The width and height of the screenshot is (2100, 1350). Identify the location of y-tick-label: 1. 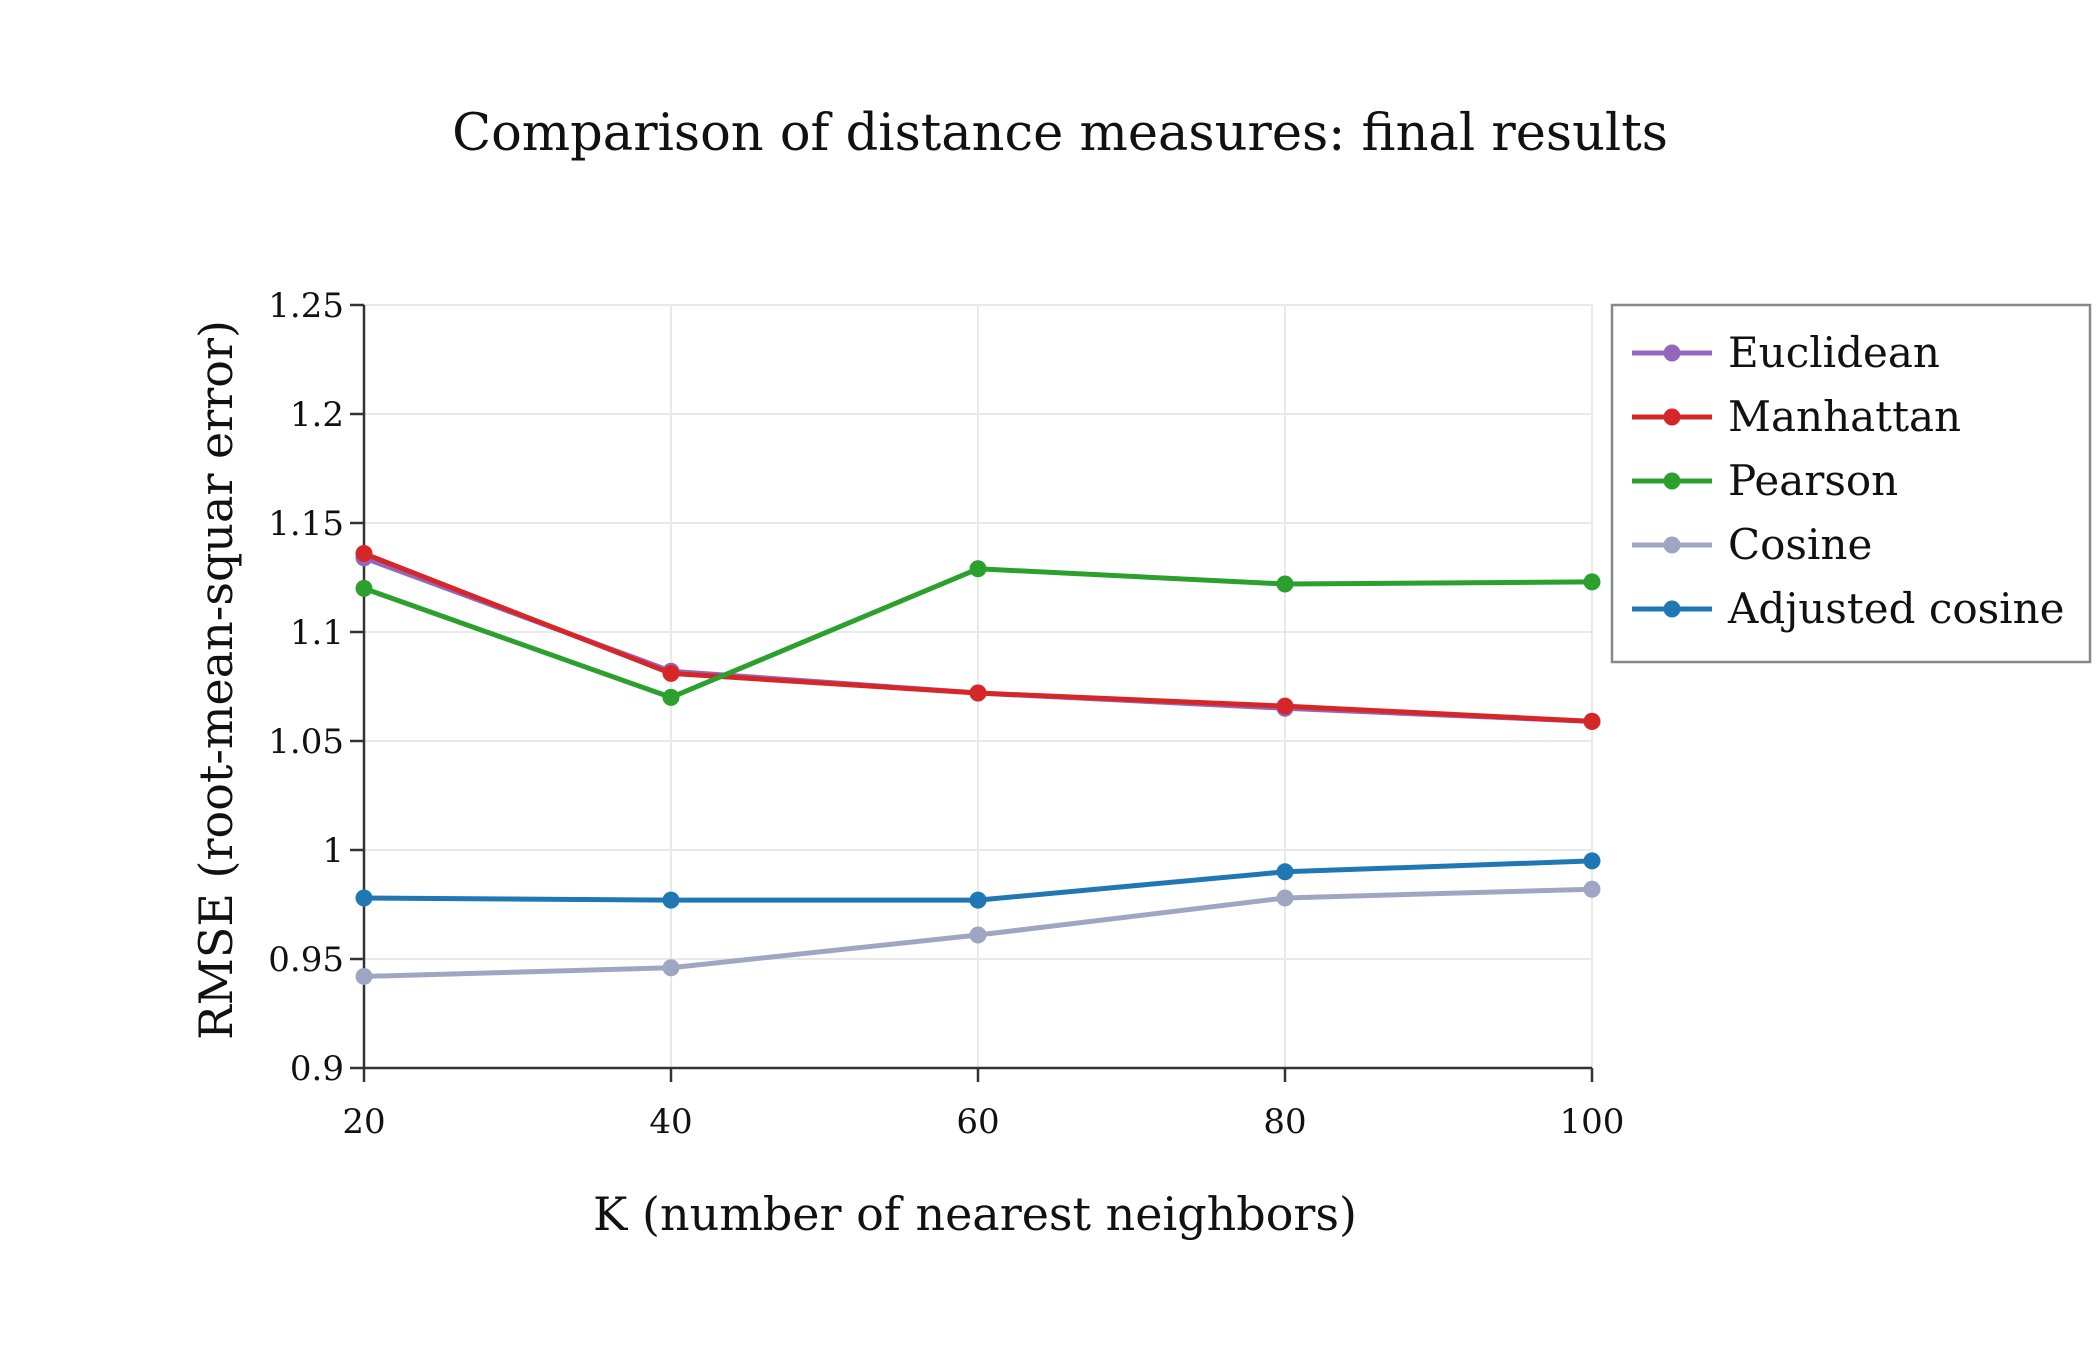
(333, 851).